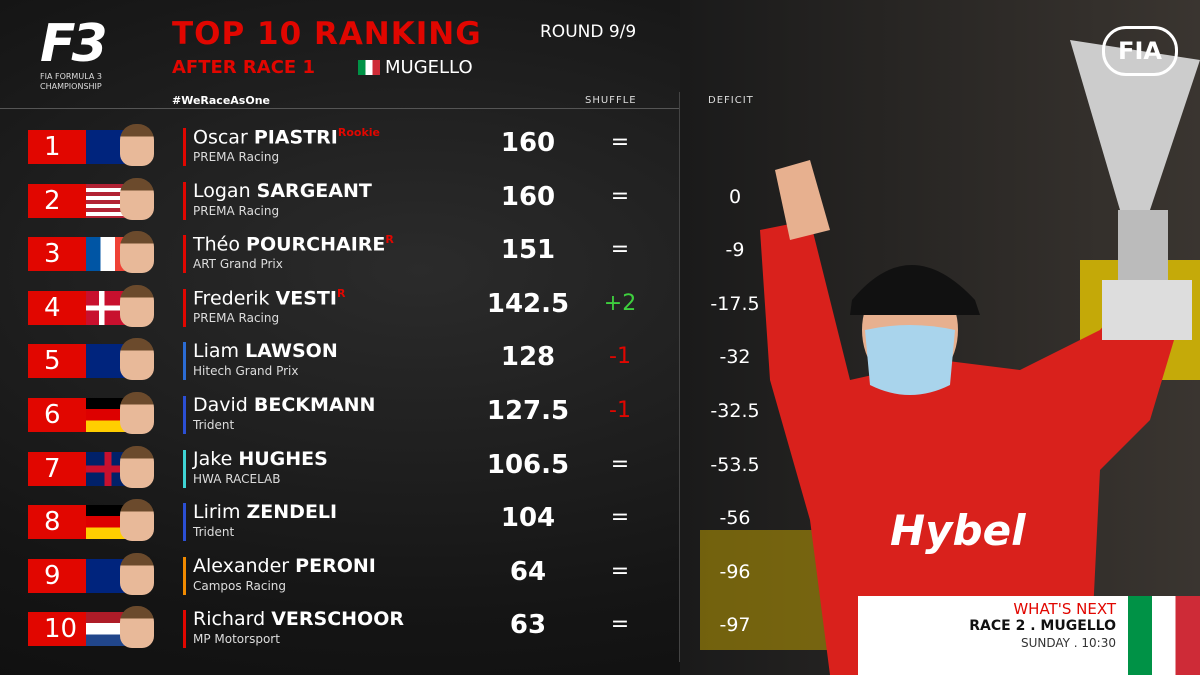  I want to click on position: 9, so click(59, 575).